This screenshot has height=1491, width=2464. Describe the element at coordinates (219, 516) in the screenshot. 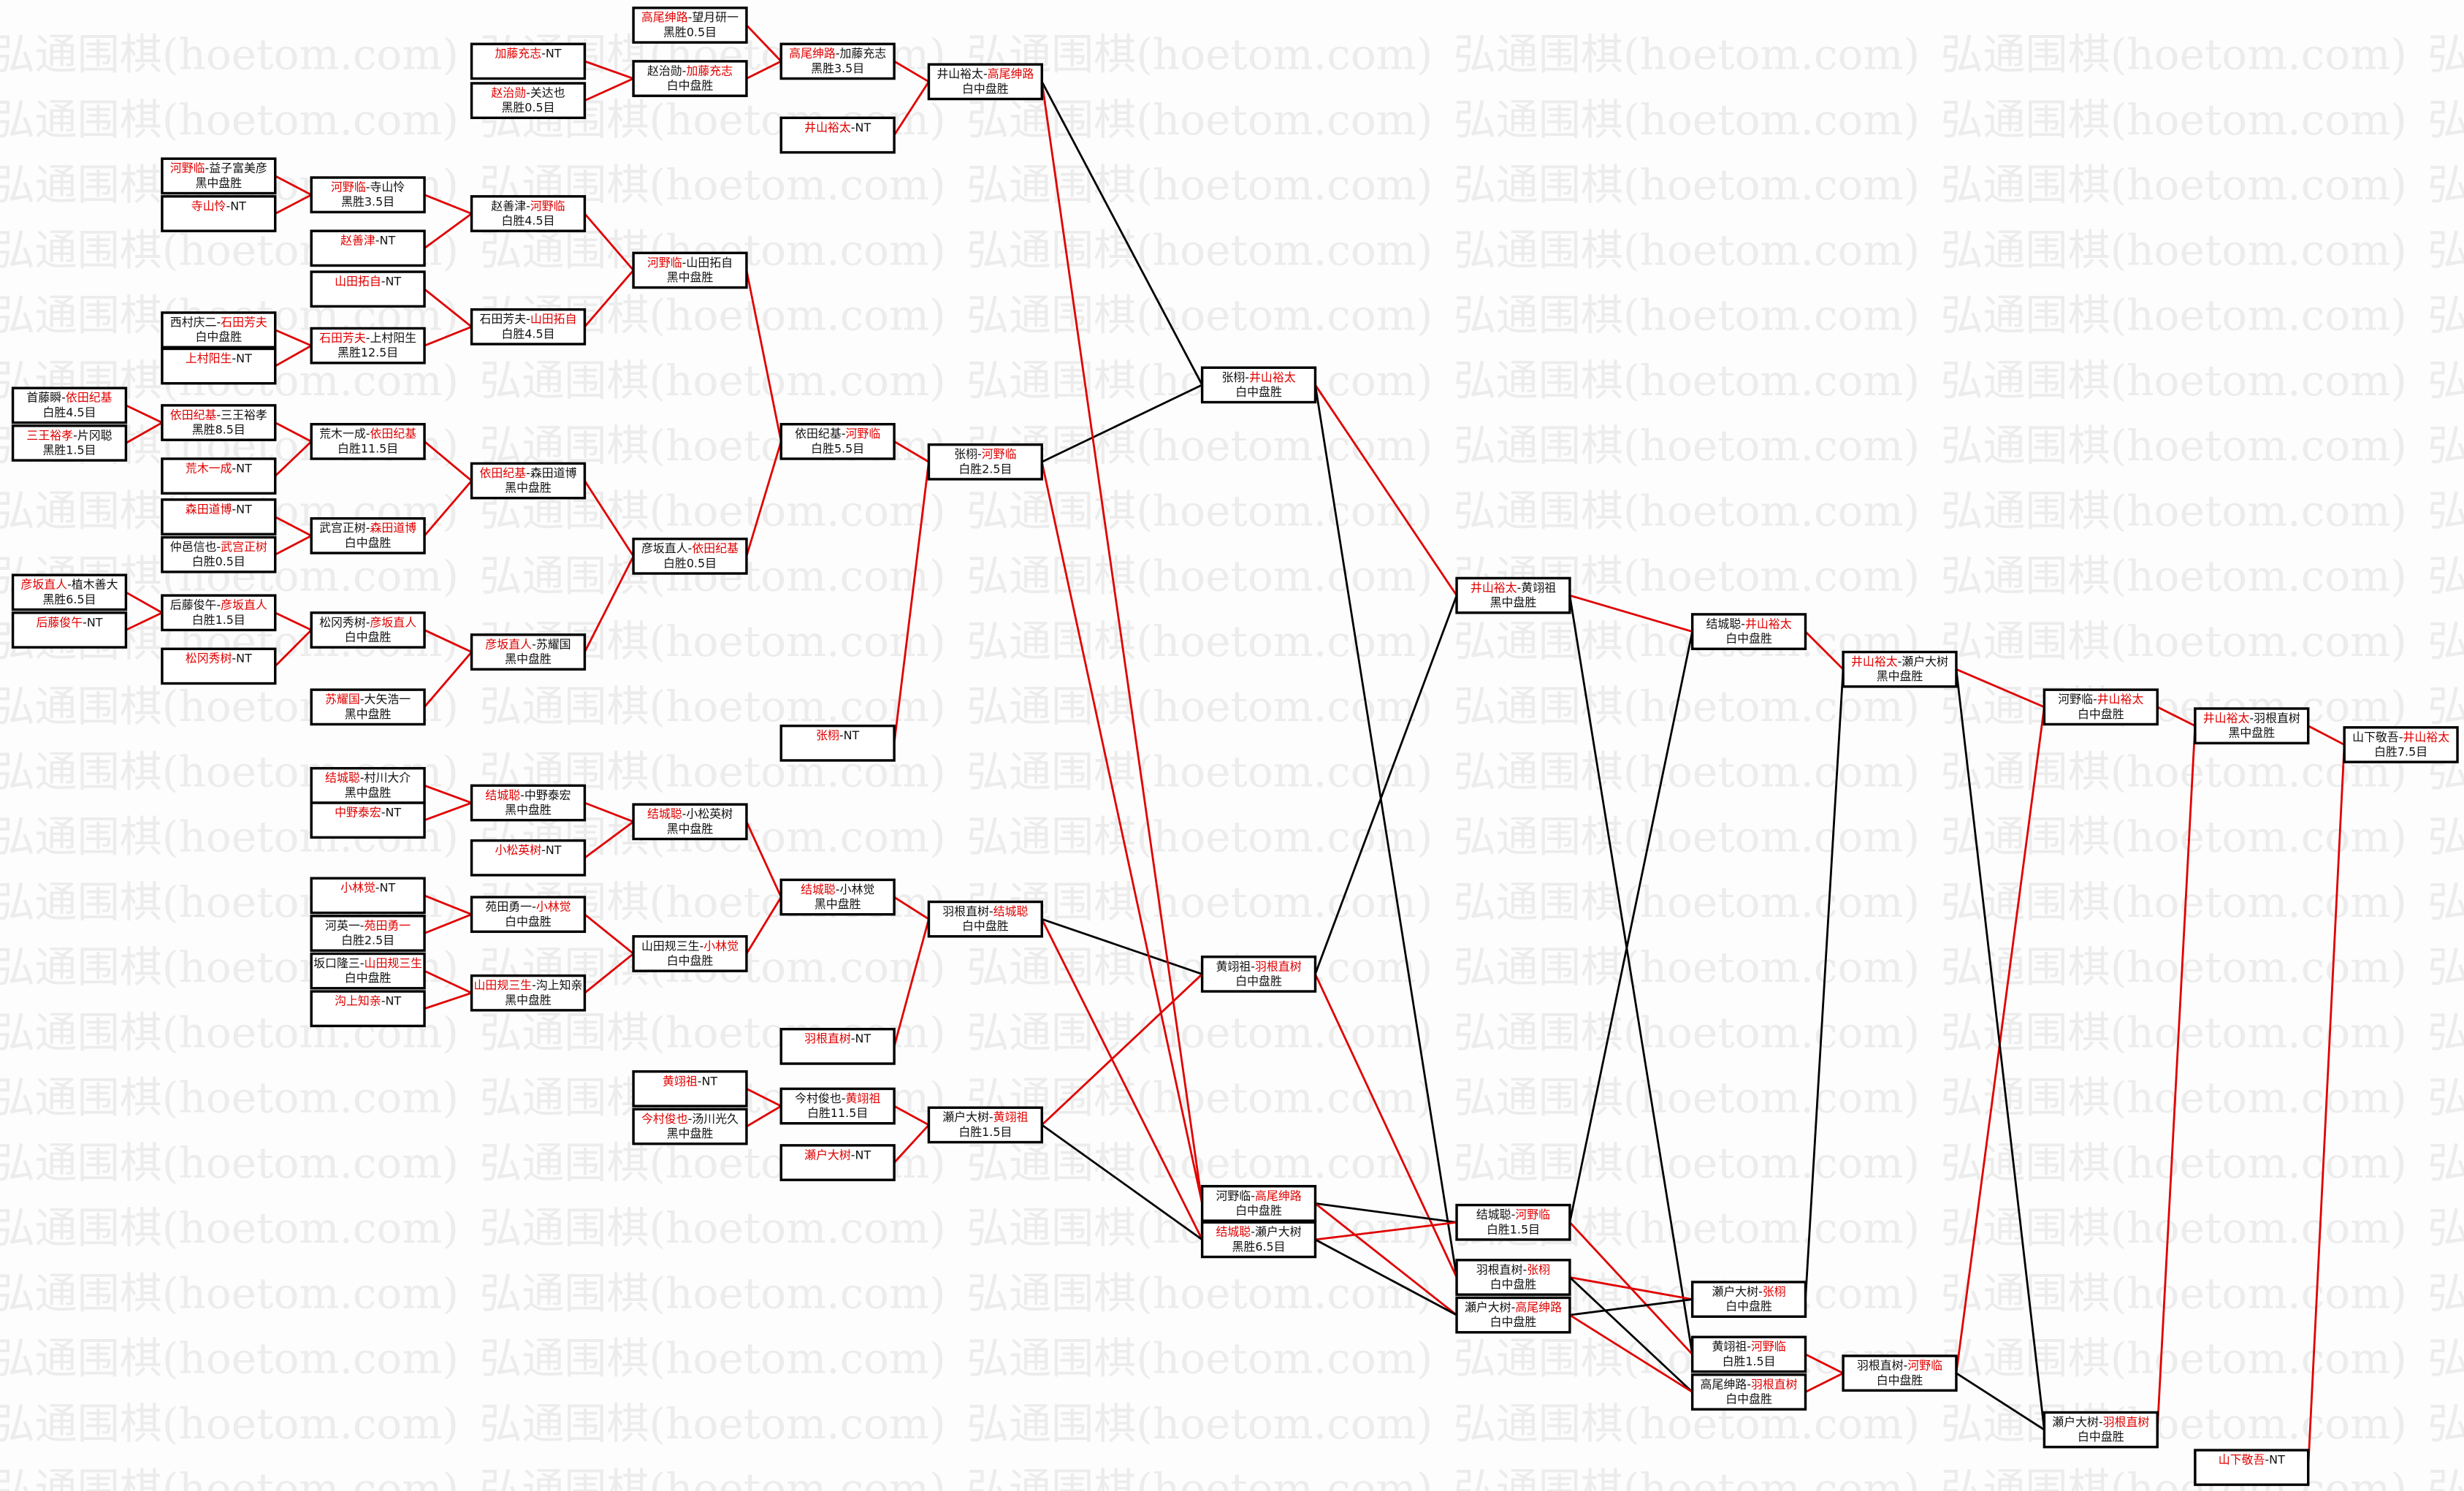

I see `match-box: 森田道博-NT` at that location.